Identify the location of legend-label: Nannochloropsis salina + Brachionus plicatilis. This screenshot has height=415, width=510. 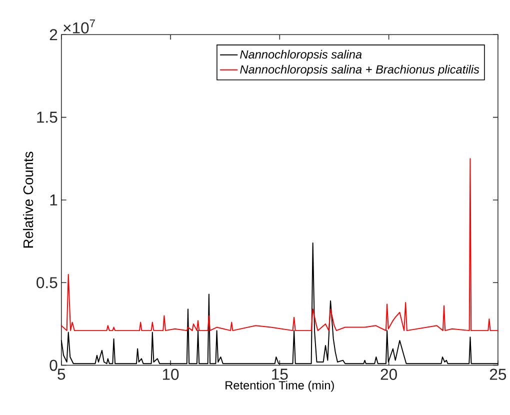
(360, 70).